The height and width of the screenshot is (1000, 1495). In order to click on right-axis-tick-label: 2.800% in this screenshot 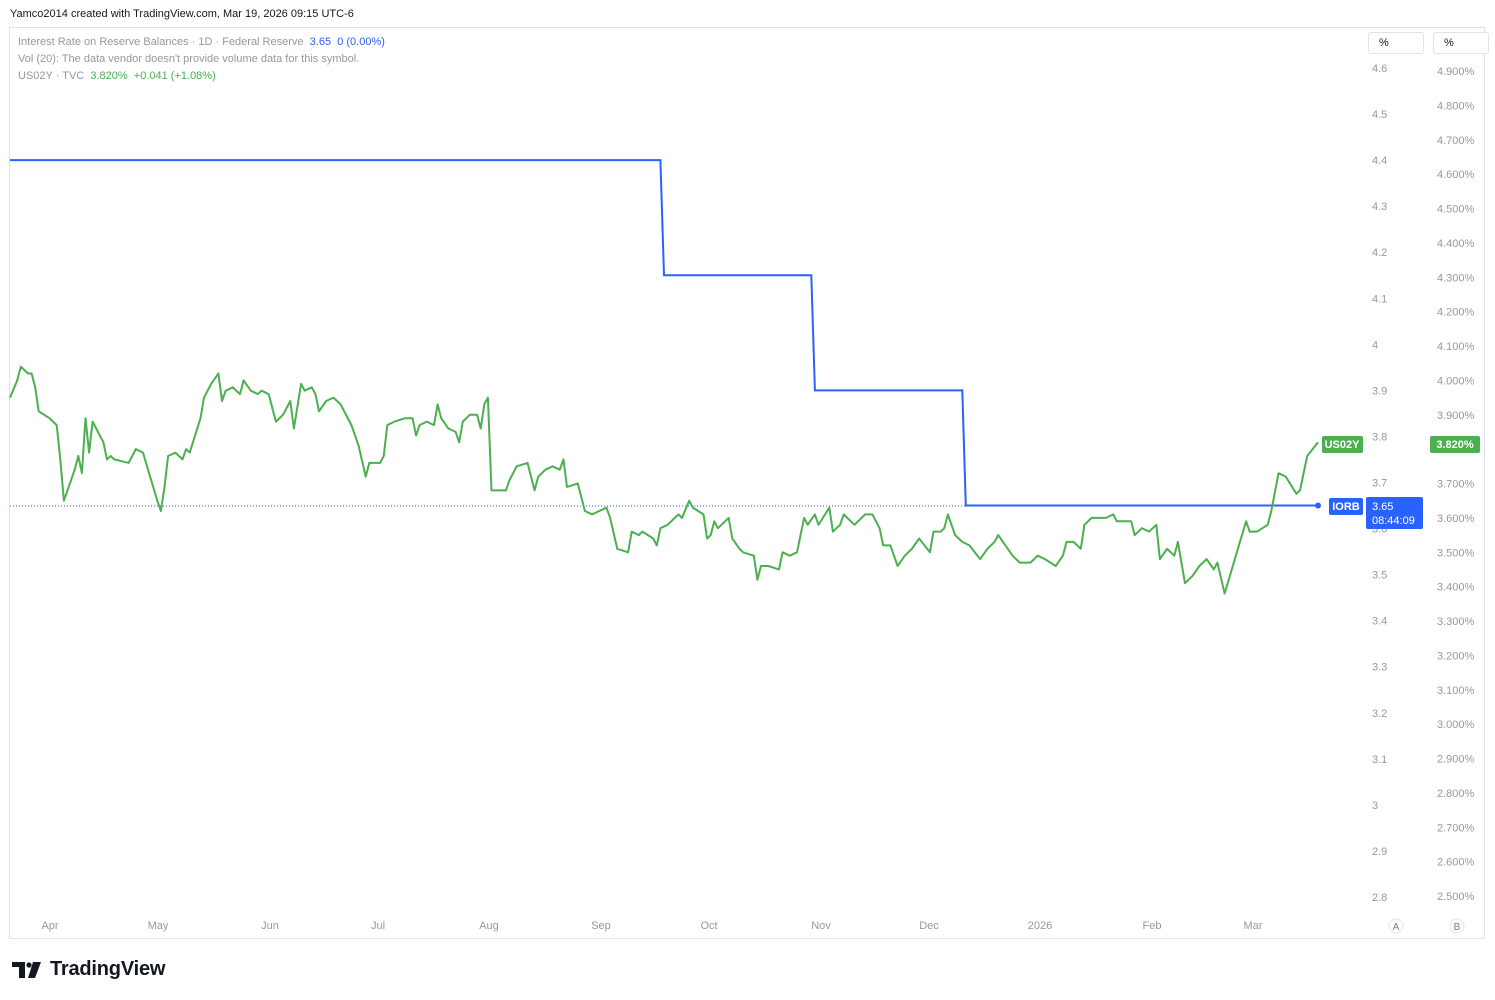, I will do `click(1456, 794)`.